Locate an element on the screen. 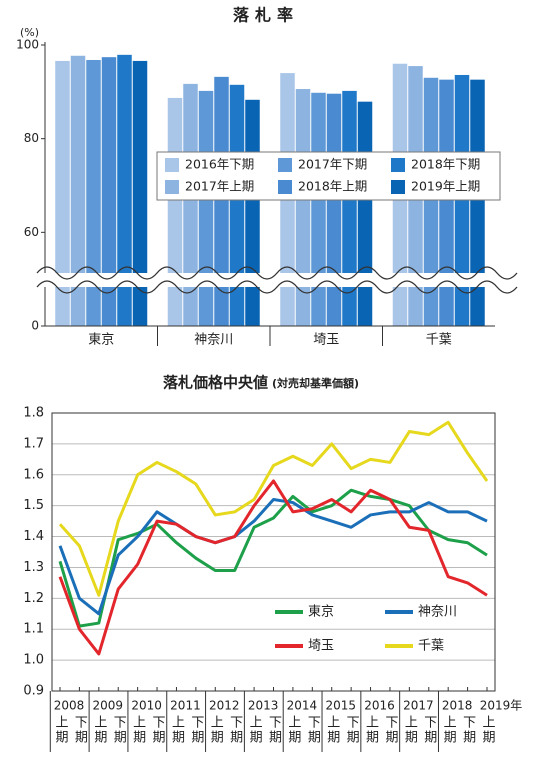 This screenshot has height=760, width=533. year-label: 2014 is located at coordinates (302, 706).